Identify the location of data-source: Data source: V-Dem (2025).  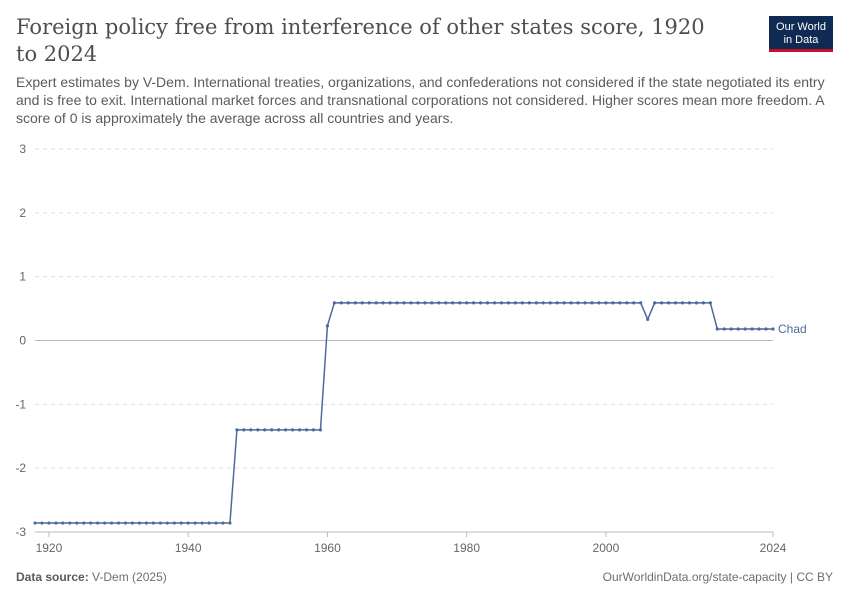
(91, 577).